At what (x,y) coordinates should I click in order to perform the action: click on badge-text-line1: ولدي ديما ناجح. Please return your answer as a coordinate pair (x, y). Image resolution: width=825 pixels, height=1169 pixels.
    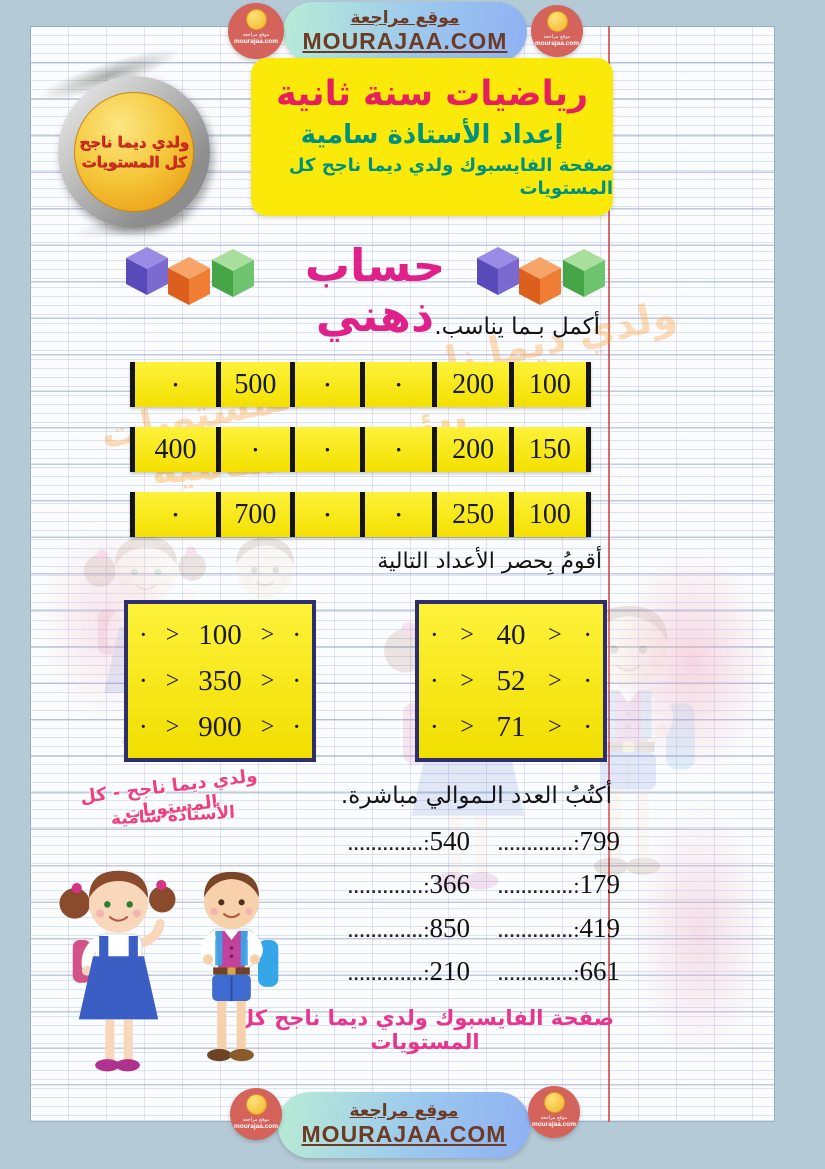
    Looking at the image, I should click on (134, 142).